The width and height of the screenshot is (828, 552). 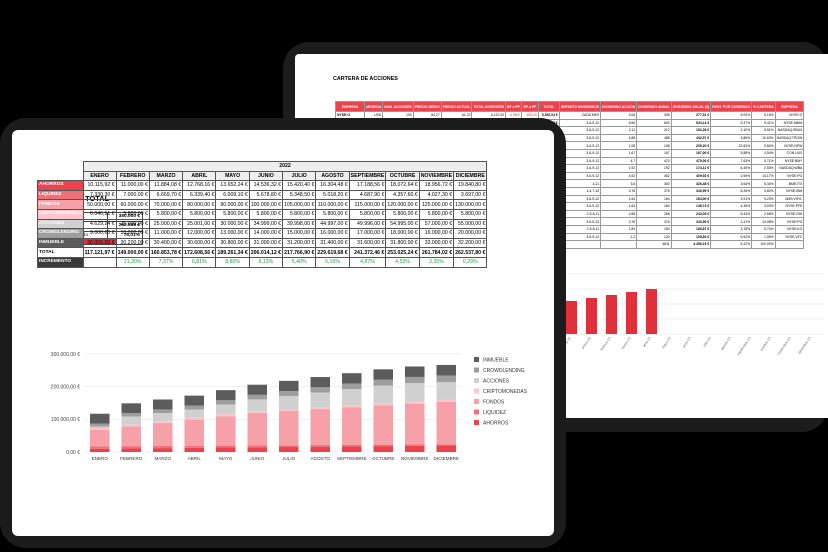 I want to click on column-header: NUM. ACCIONES, so click(x=398, y=106).